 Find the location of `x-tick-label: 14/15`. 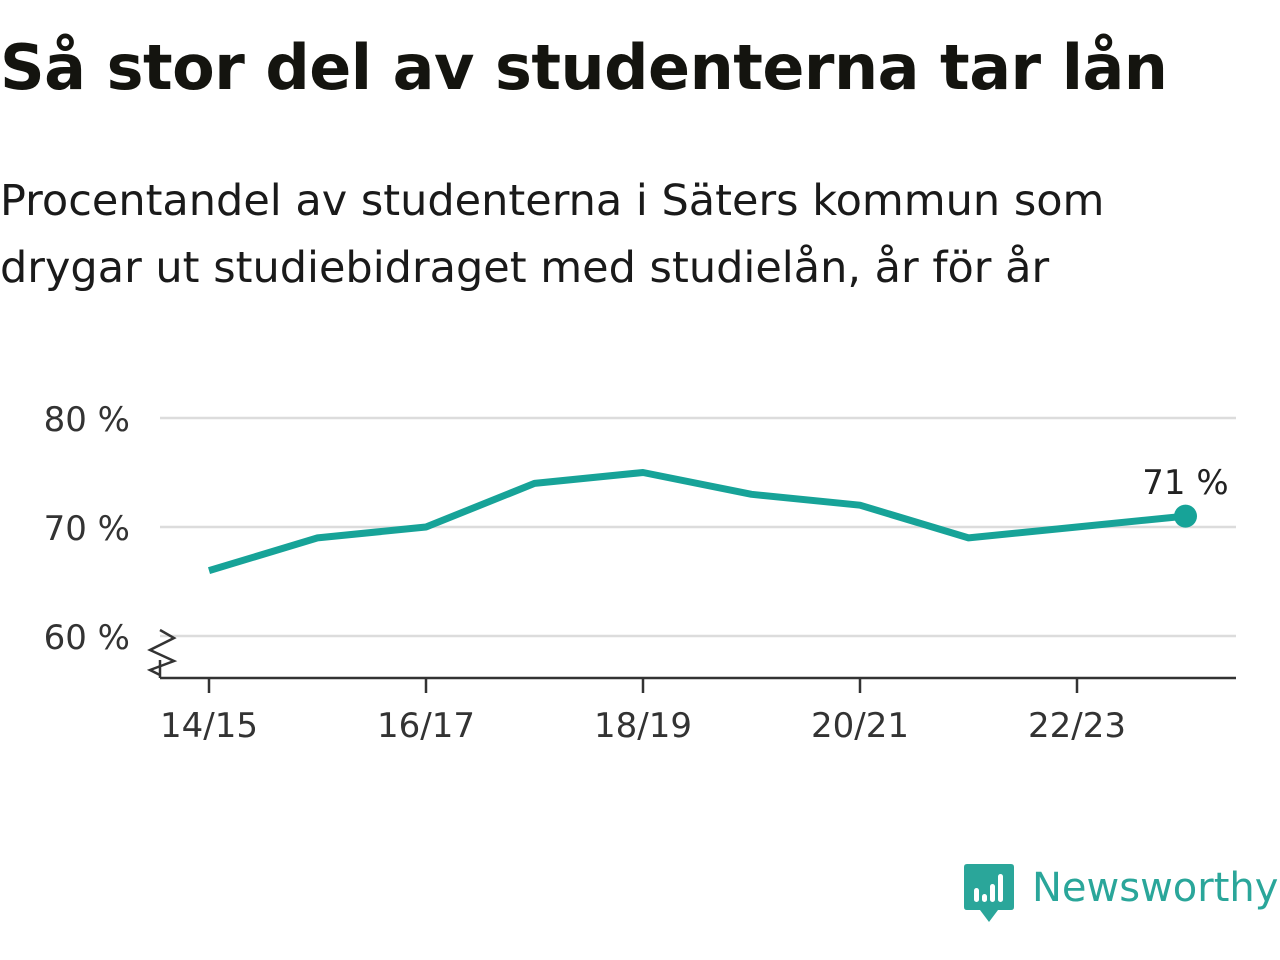

x-tick-label: 14/15 is located at coordinates (209, 726).